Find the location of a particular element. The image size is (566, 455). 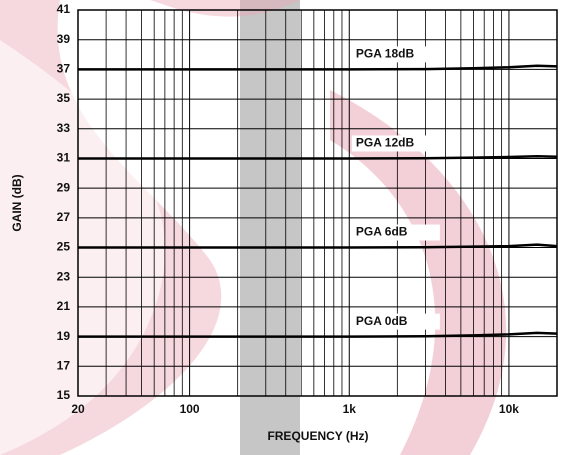

series-label: PGA 6dB is located at coordinates (382, 232).